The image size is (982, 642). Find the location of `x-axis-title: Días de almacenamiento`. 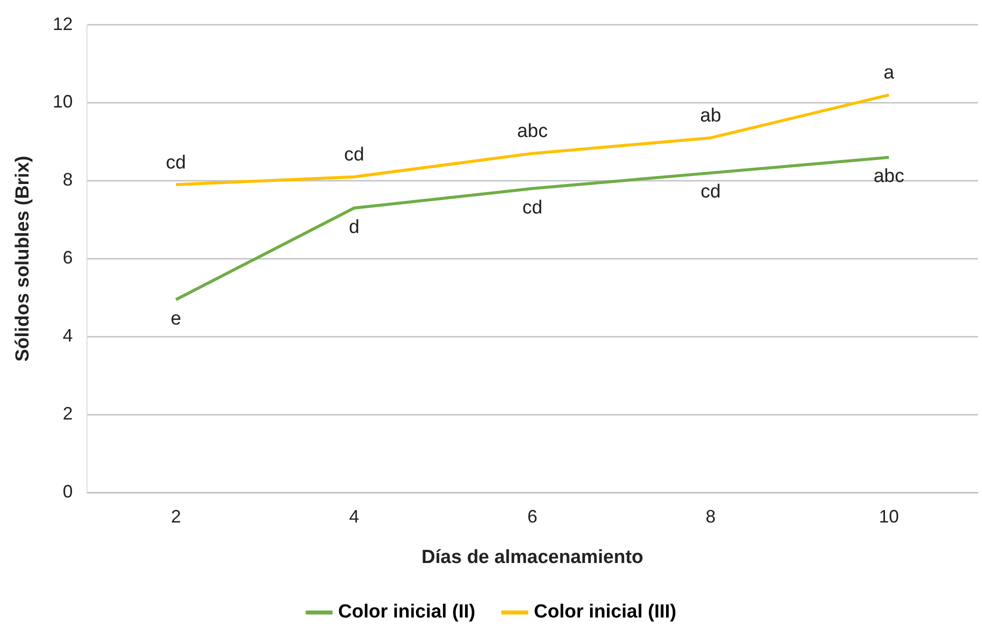

x-axis-title: Días de almacenamiento is located at coordinates (533, 557).